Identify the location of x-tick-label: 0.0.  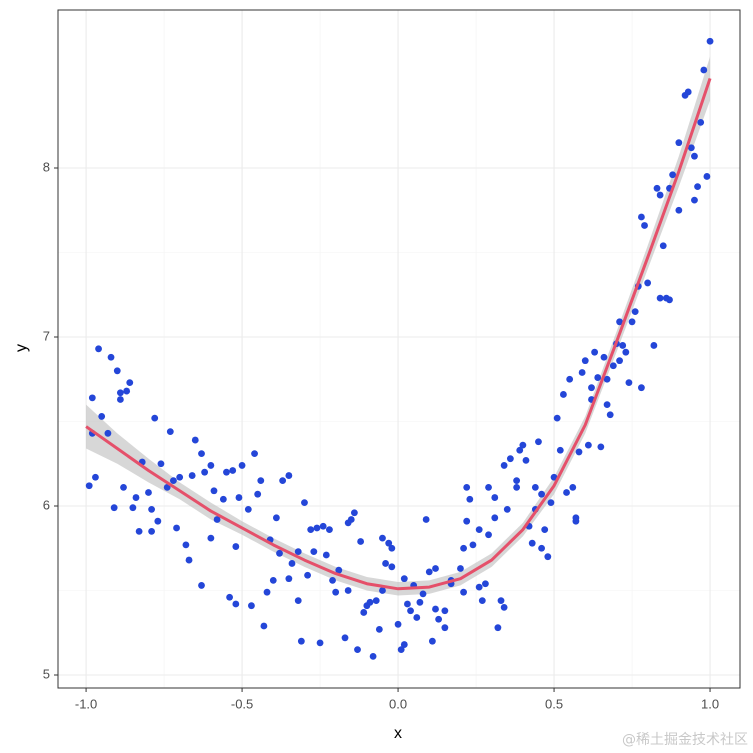
(398, 703).